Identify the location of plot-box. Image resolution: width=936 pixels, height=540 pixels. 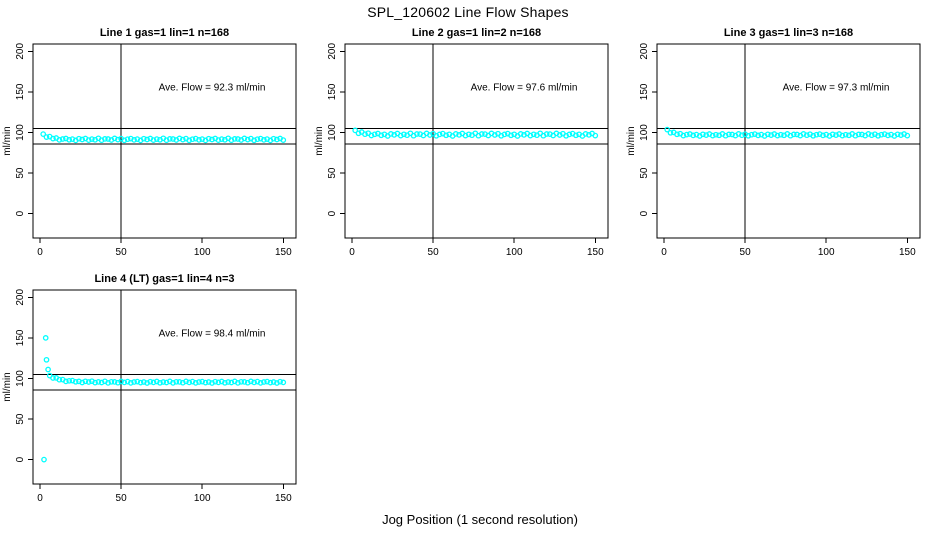
(476, 141).